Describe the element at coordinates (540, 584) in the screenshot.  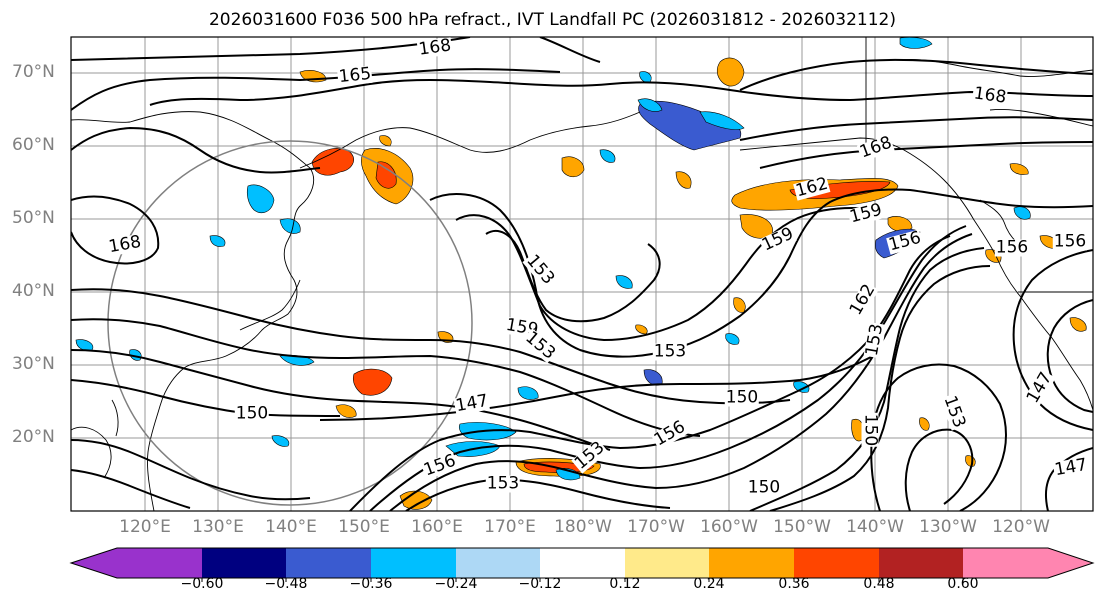
I see `colorbar-tick-label: −0.12` at that location.